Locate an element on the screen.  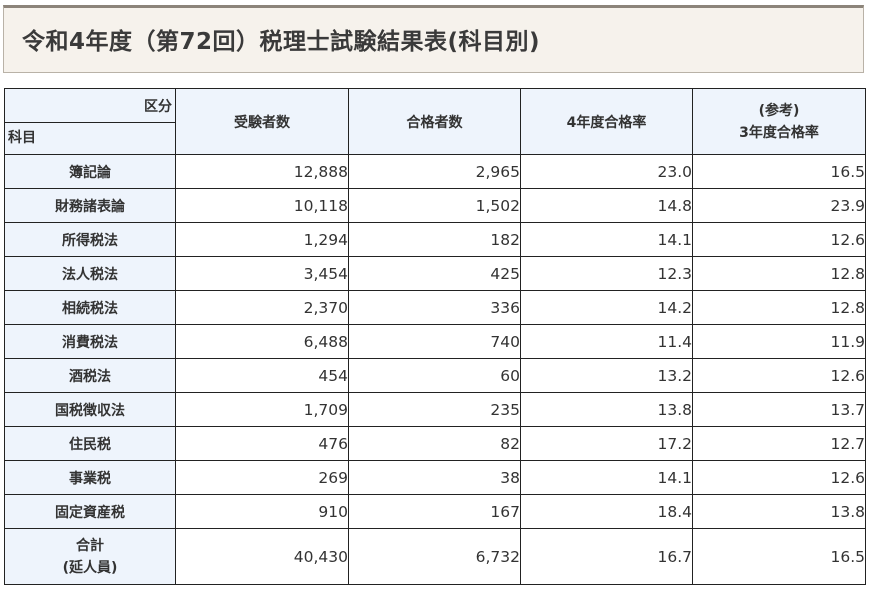
table-row: 事業税 269 38 14.1 12.6 is located at coordinates (435, 477).